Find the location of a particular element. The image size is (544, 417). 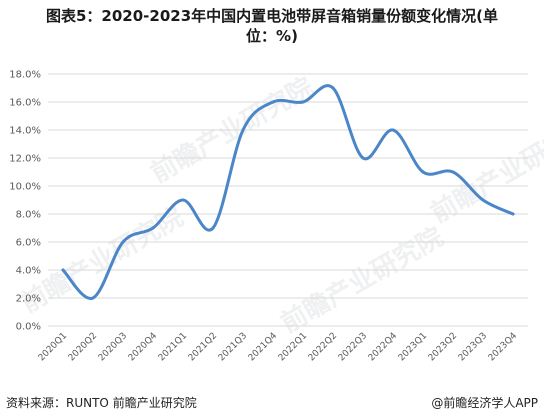

brand-mark: @前瞻经济学人APP is located at coordinates (484, 403).